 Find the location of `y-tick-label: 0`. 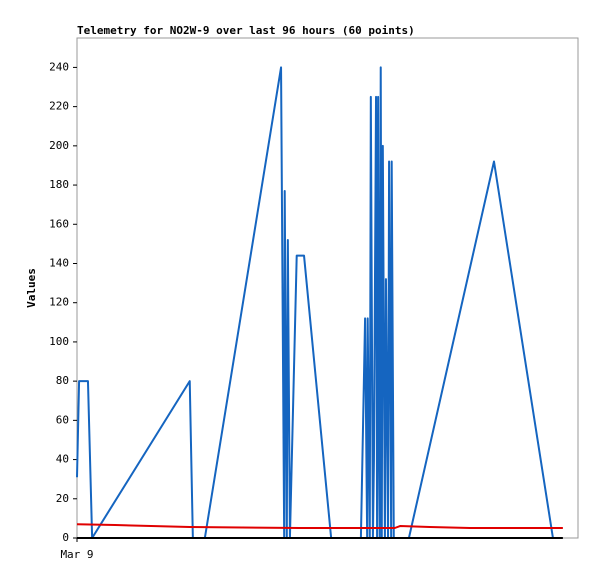

y-tick-label: 0 is located at coordinates (65, 537).